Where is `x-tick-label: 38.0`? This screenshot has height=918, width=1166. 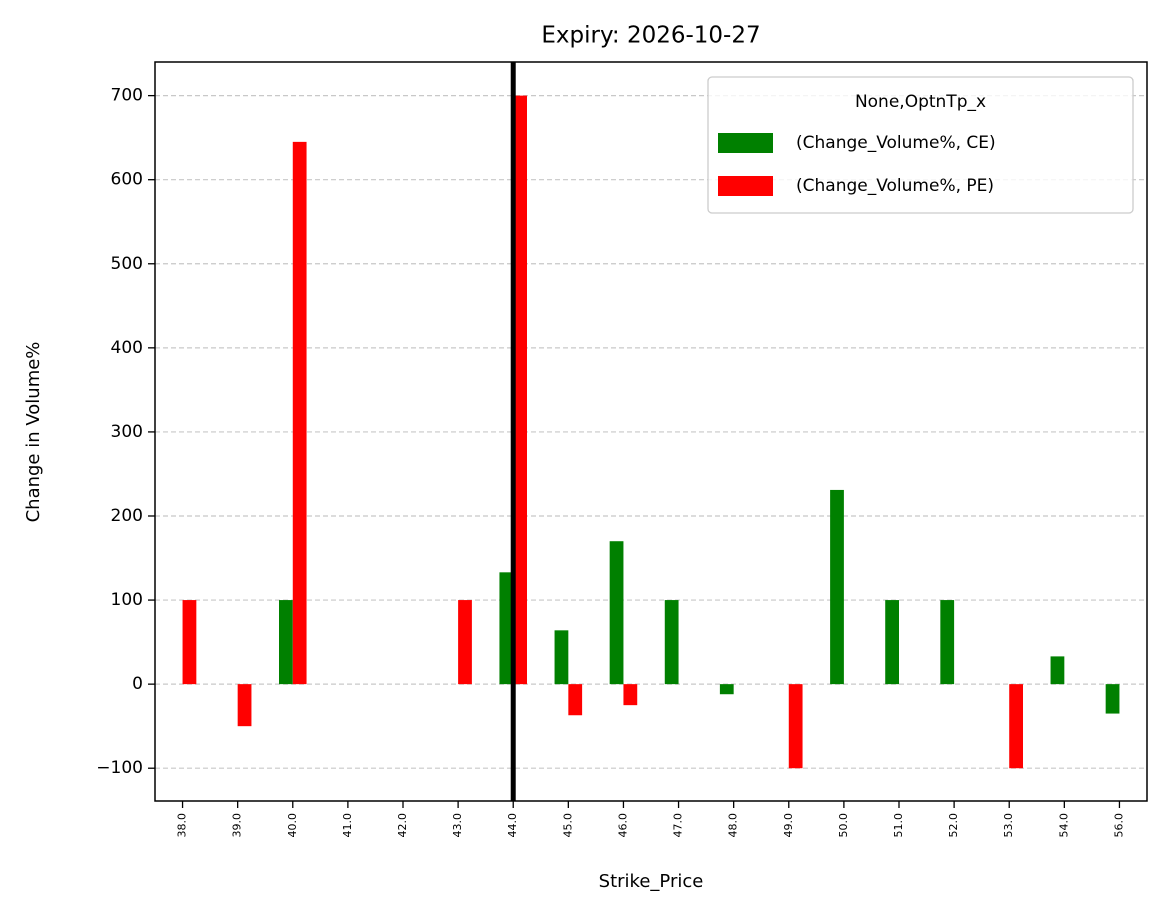
x-tick-label: 38.0 is located at coordinates (182, 825).